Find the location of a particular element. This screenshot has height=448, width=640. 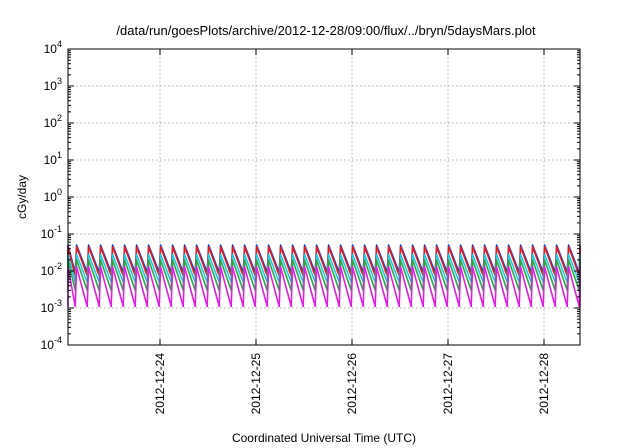

y-tick-label: 10⁻¹ is located at coordinates (51, 232).